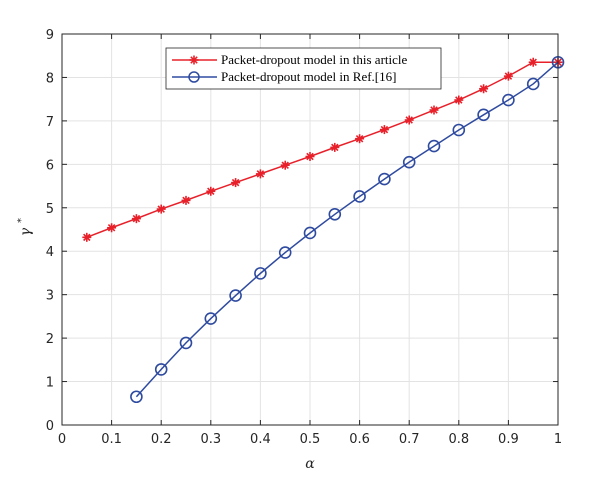 The width and height of the screenshot is (600, 478). I want to click on y-tick-label: 7, so click(50, 122).